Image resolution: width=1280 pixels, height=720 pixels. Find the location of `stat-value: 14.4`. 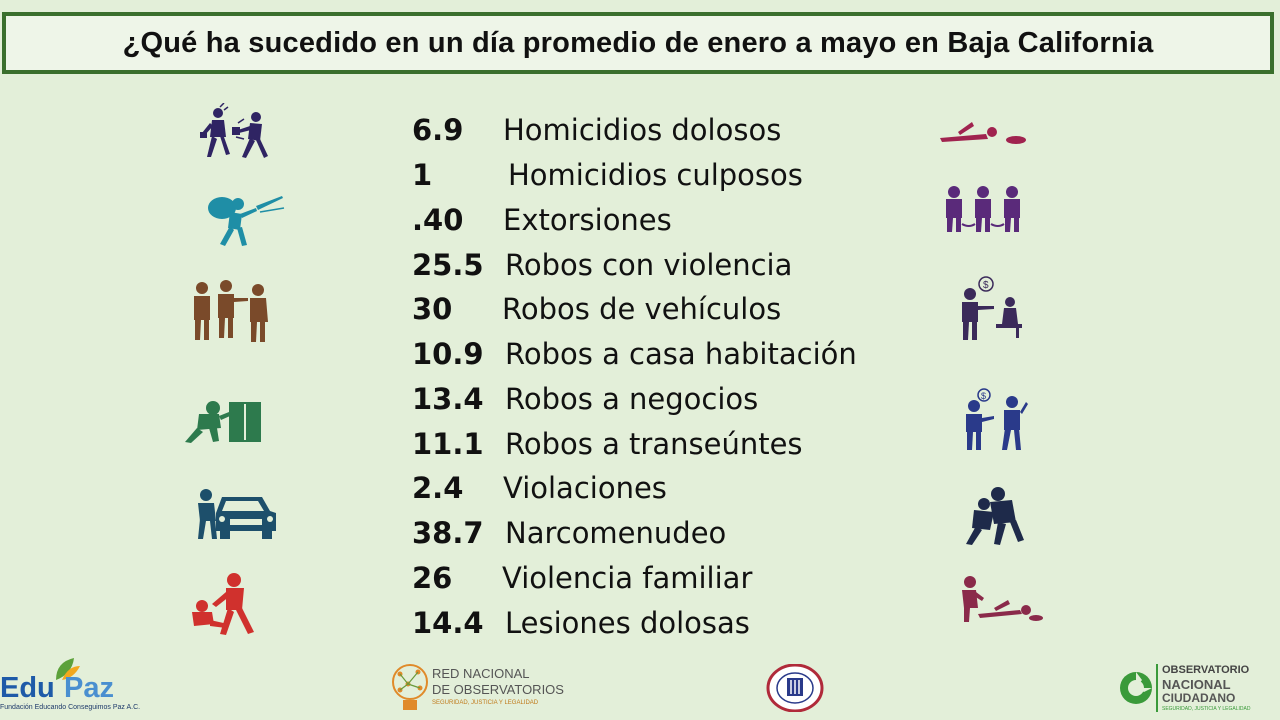

stat-value: 14.4 is located at coordinates (448, 623).